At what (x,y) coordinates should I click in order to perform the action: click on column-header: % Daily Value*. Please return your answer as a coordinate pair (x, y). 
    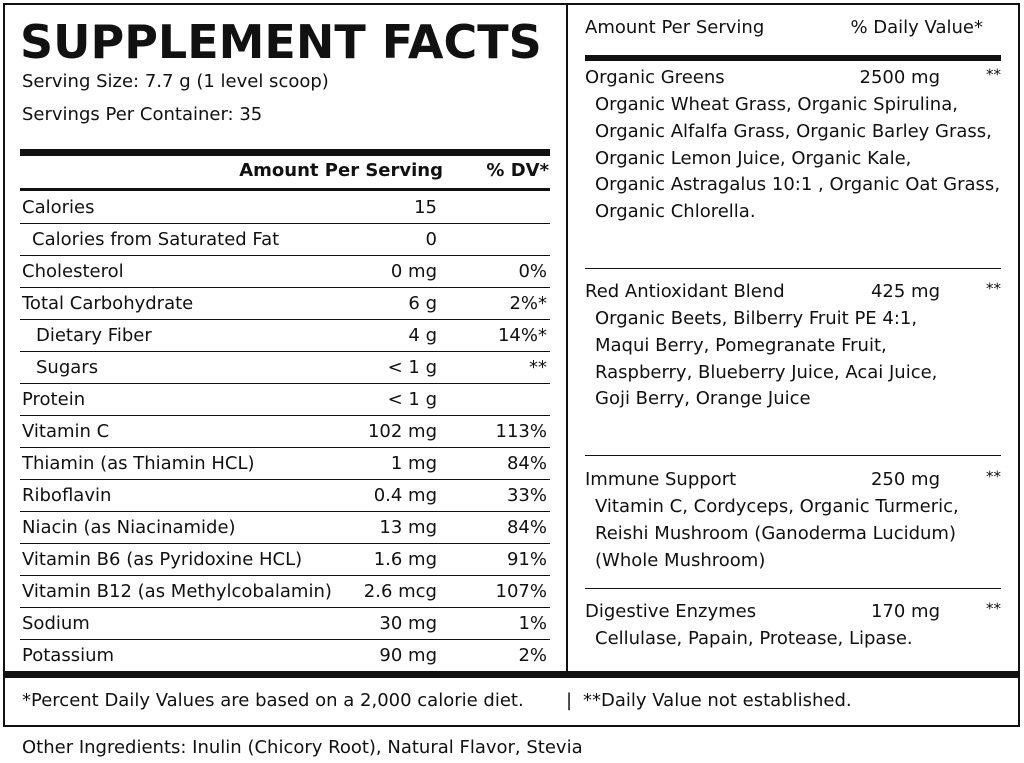
    Looking at the image, I should click on (916, 27).